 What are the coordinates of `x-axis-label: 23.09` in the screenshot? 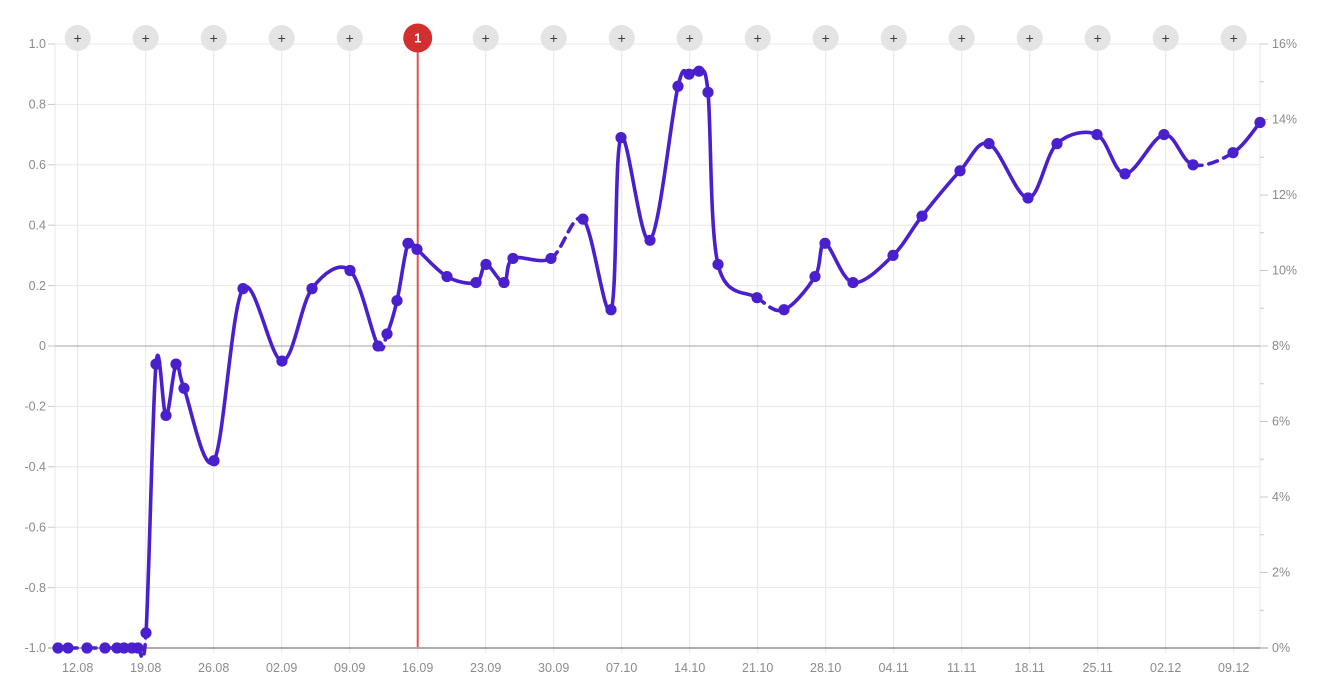 It's located at (485, 668).